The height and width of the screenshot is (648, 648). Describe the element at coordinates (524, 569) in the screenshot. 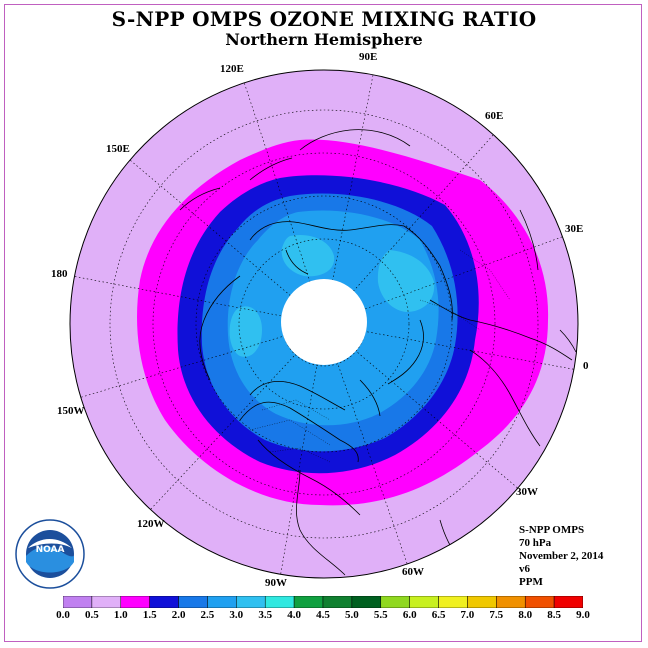

I see `version-label: v6` at that location.